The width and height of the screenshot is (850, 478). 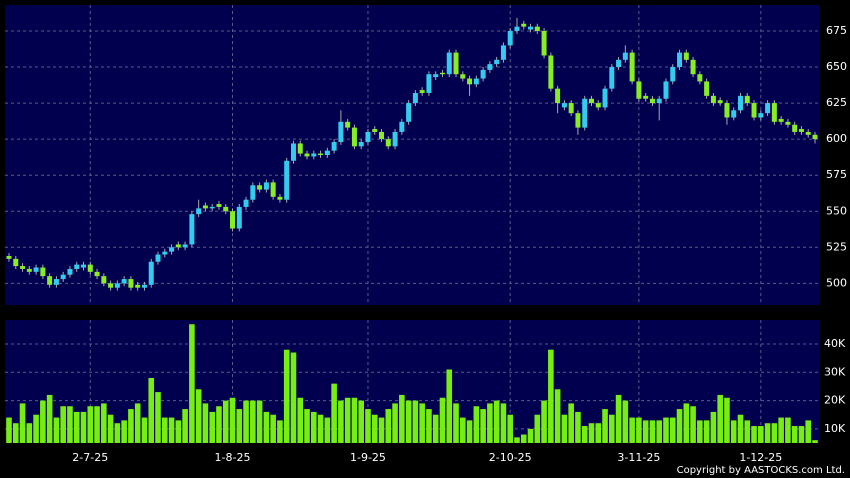 I want to click on y-tick-label: 550, so click(x=836, y=210).